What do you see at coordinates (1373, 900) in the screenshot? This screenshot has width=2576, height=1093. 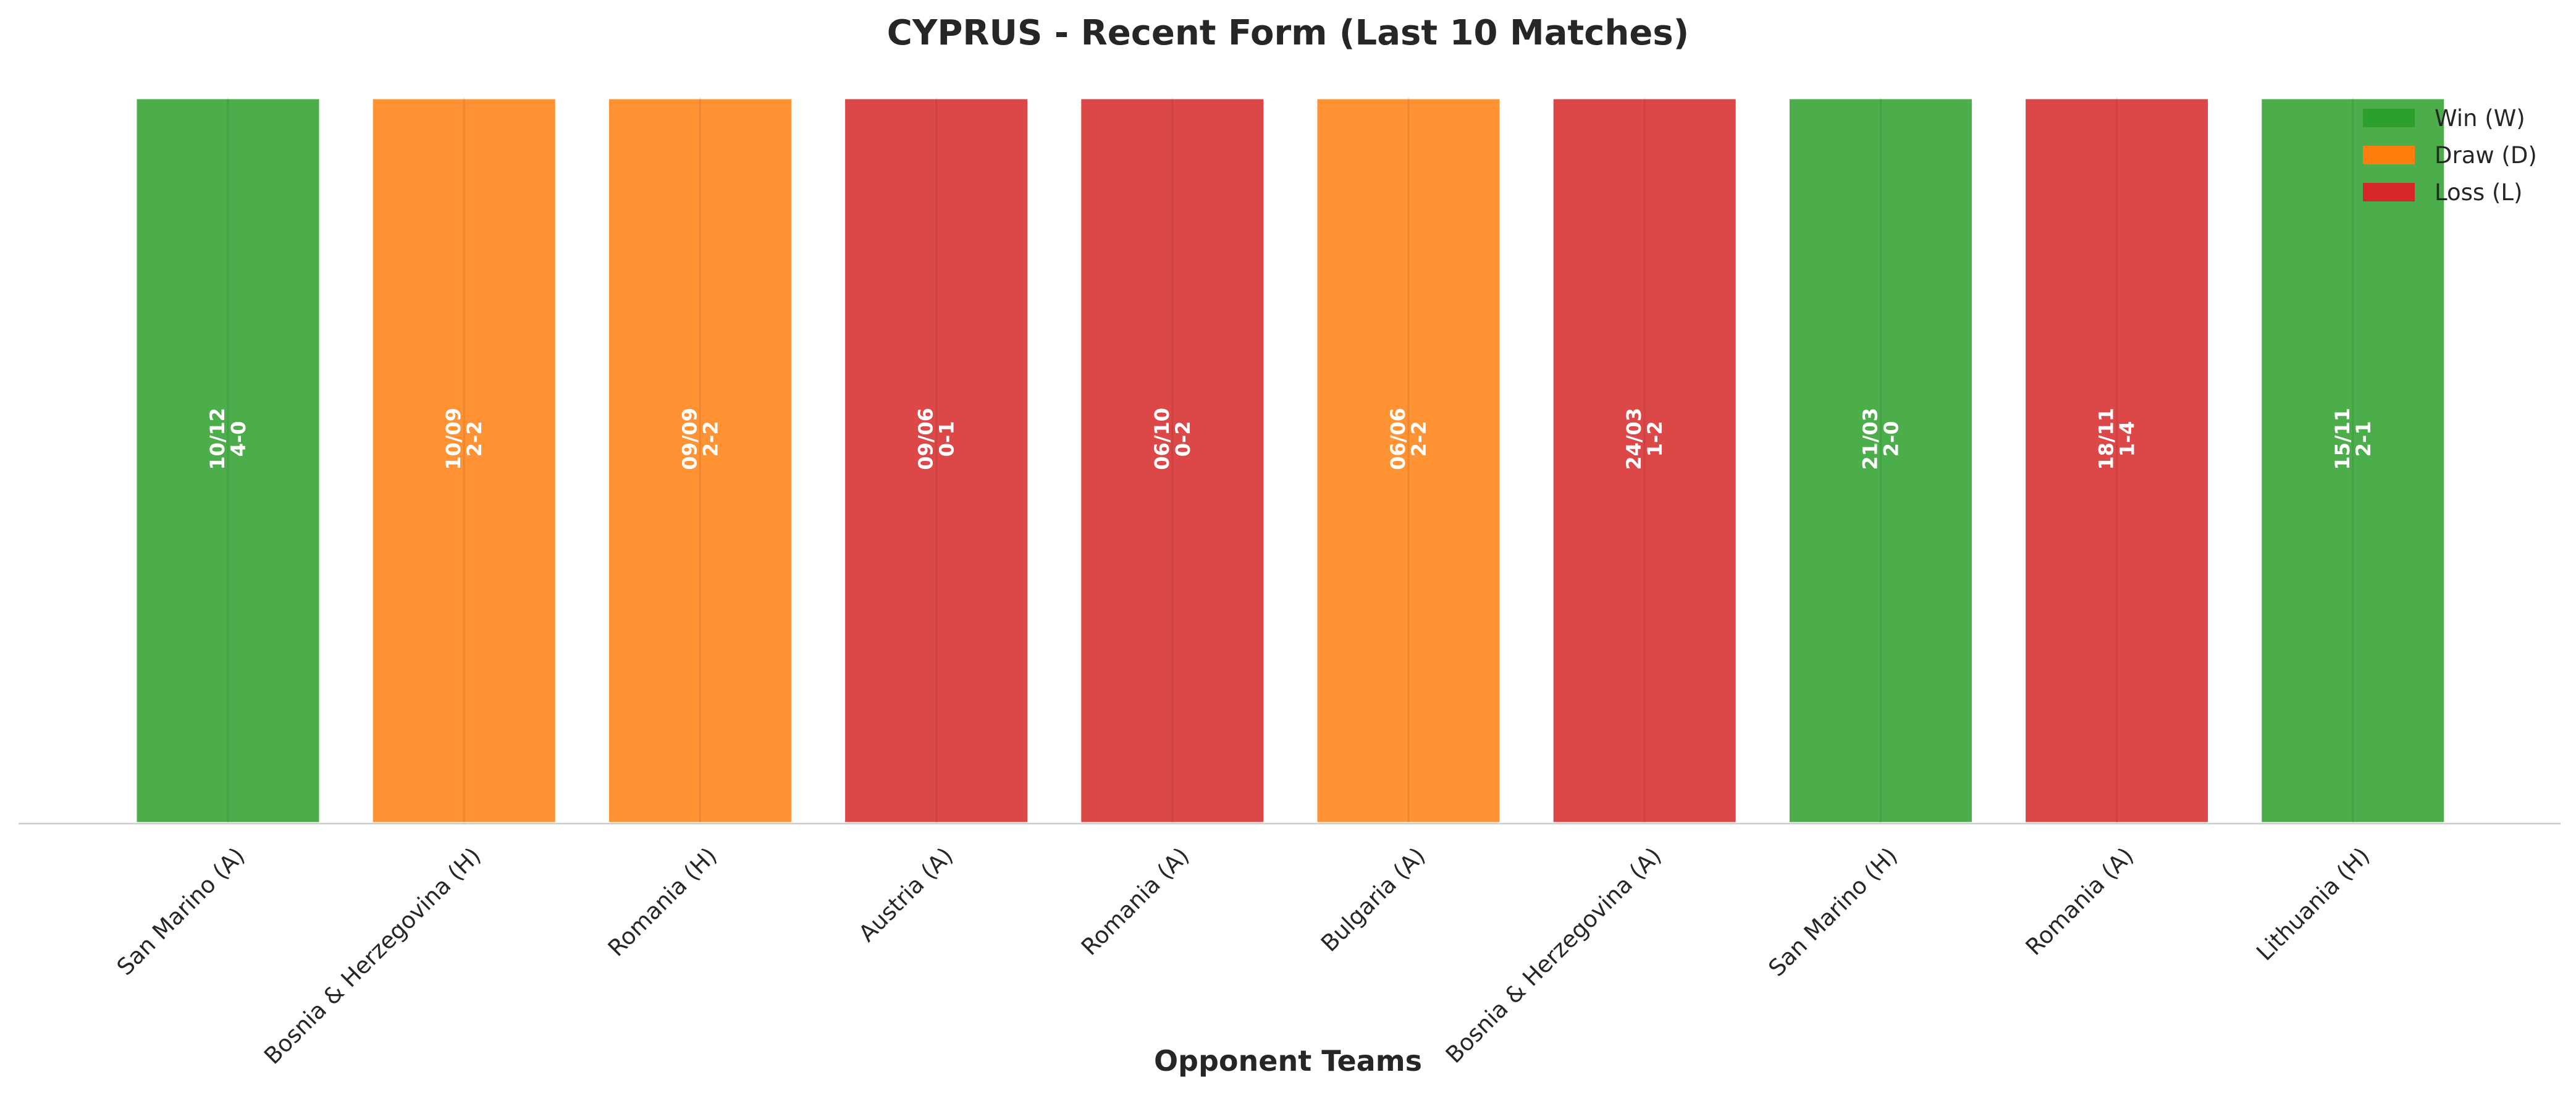 I see `x-tick-label-6: Bulgaria (A)` at bounding box center [1373, 900].